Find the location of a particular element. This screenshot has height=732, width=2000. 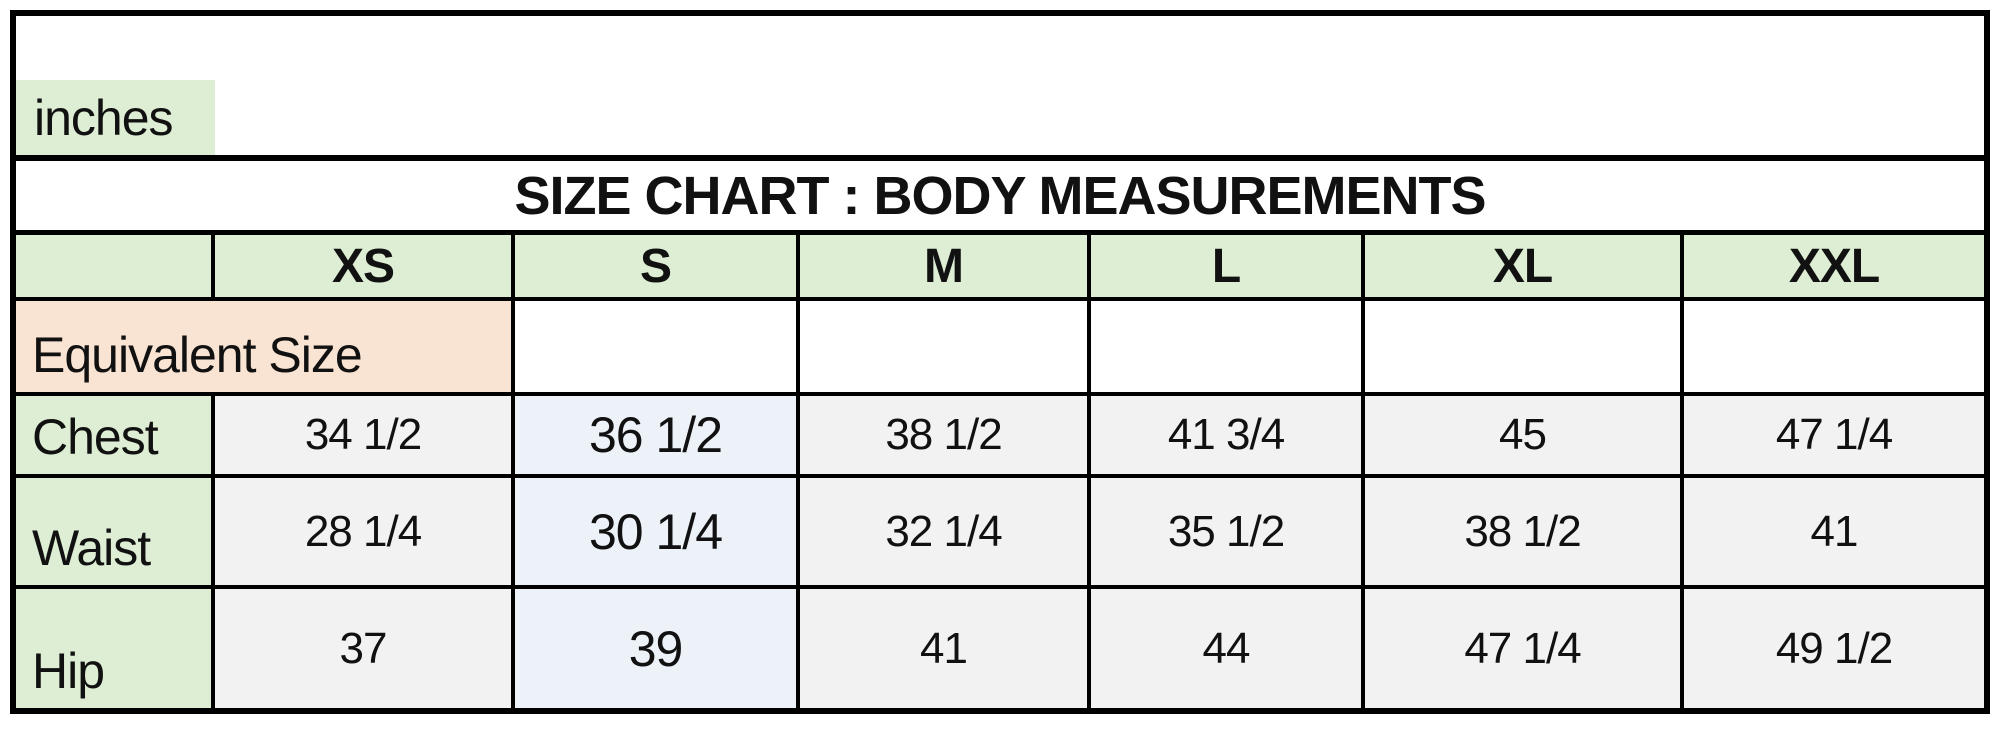

hip-value-xs: 37 is located at coordinates (365, 648).